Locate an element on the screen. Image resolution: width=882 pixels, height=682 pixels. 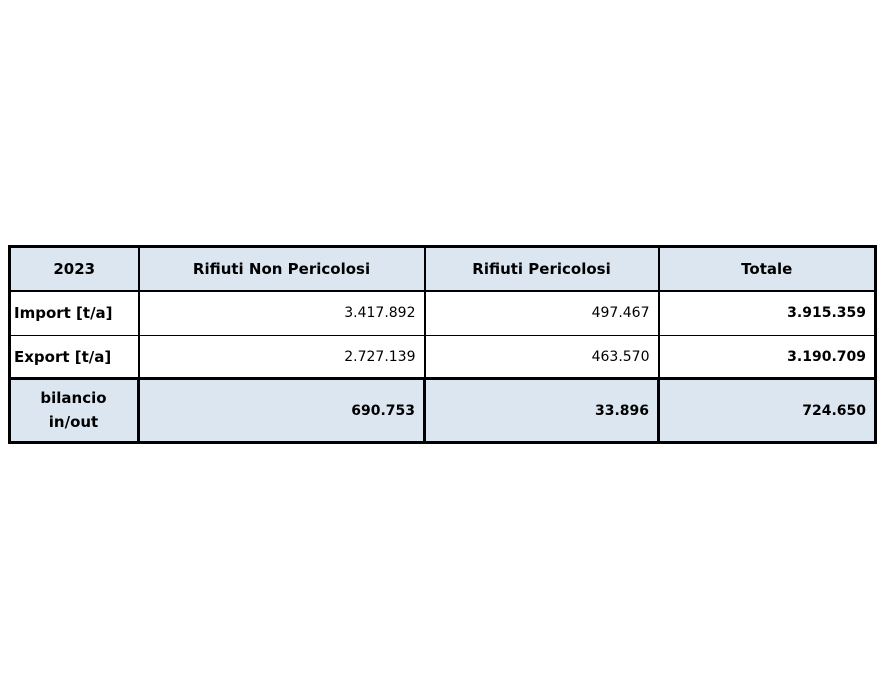
export-hazardous-value: 463.570 is located at coordinates (541, 357).